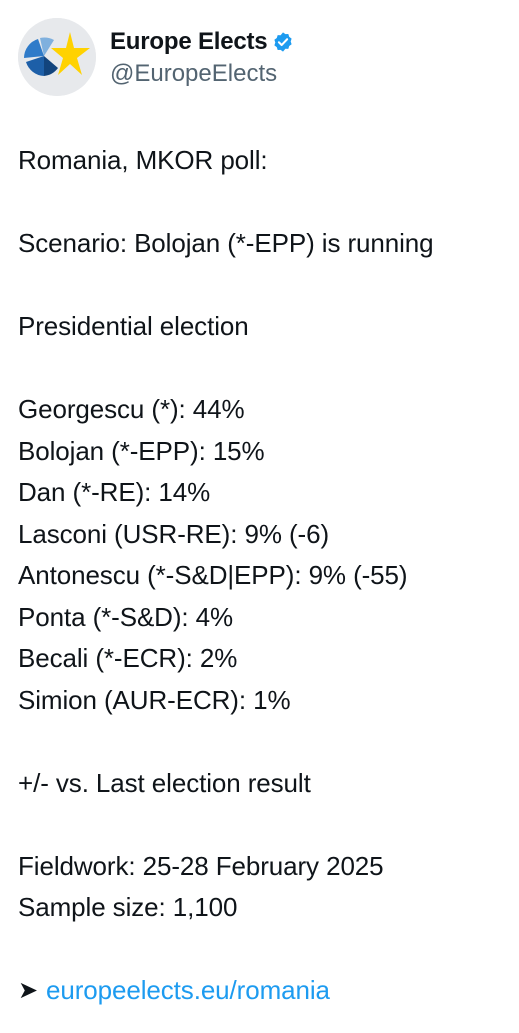 This screenshot has height=1033, width=519. Describe the element at coordinates (28, 990) in the screenshot. I see `arrow-icon: ➤` at that location.